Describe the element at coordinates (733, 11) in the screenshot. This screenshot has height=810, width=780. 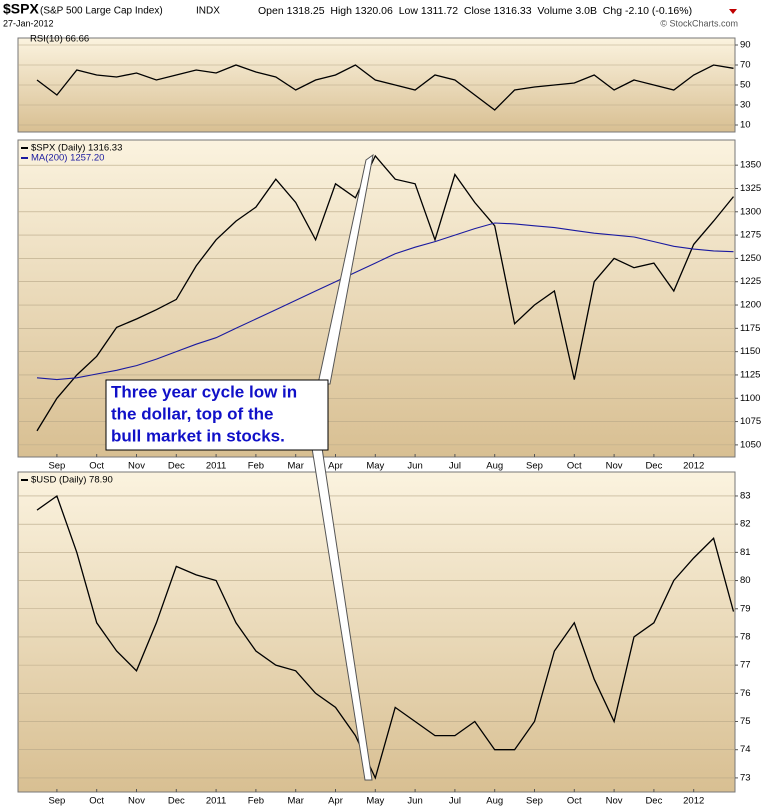
I see `down-arrow` at that location.